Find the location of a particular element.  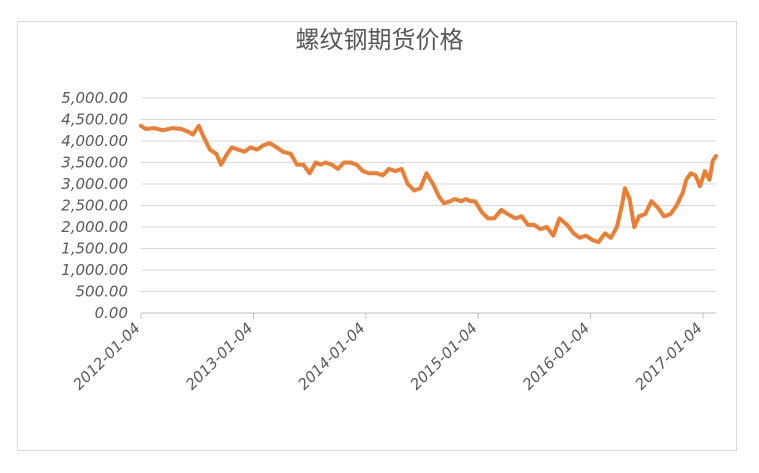

y-tick-label: 3,000.00 is located at coordinates (94, 184).